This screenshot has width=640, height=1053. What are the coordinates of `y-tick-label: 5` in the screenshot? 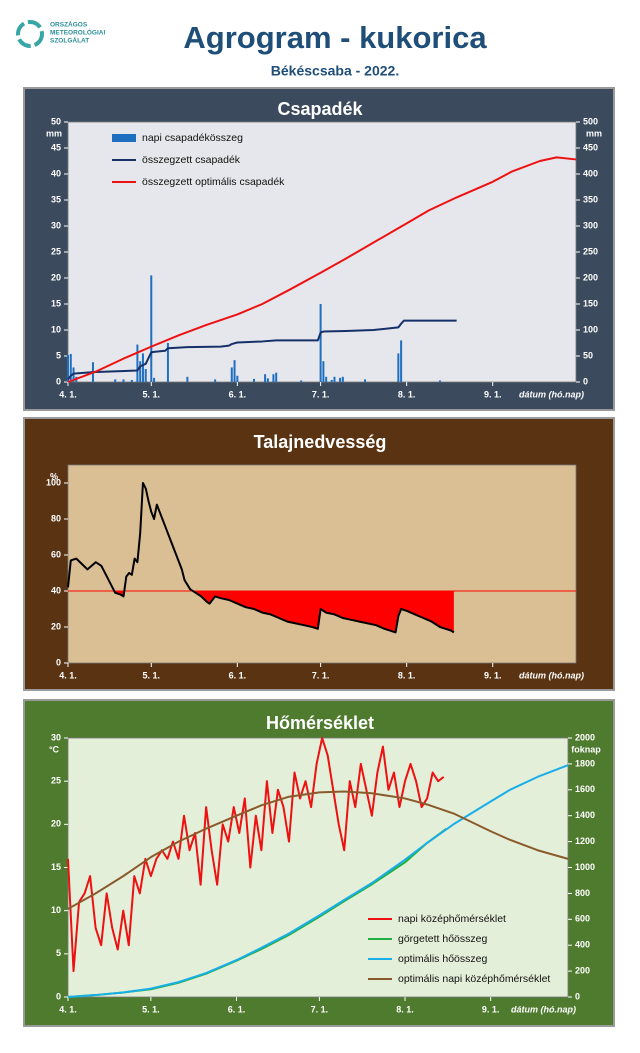 It's located at (58, 355).